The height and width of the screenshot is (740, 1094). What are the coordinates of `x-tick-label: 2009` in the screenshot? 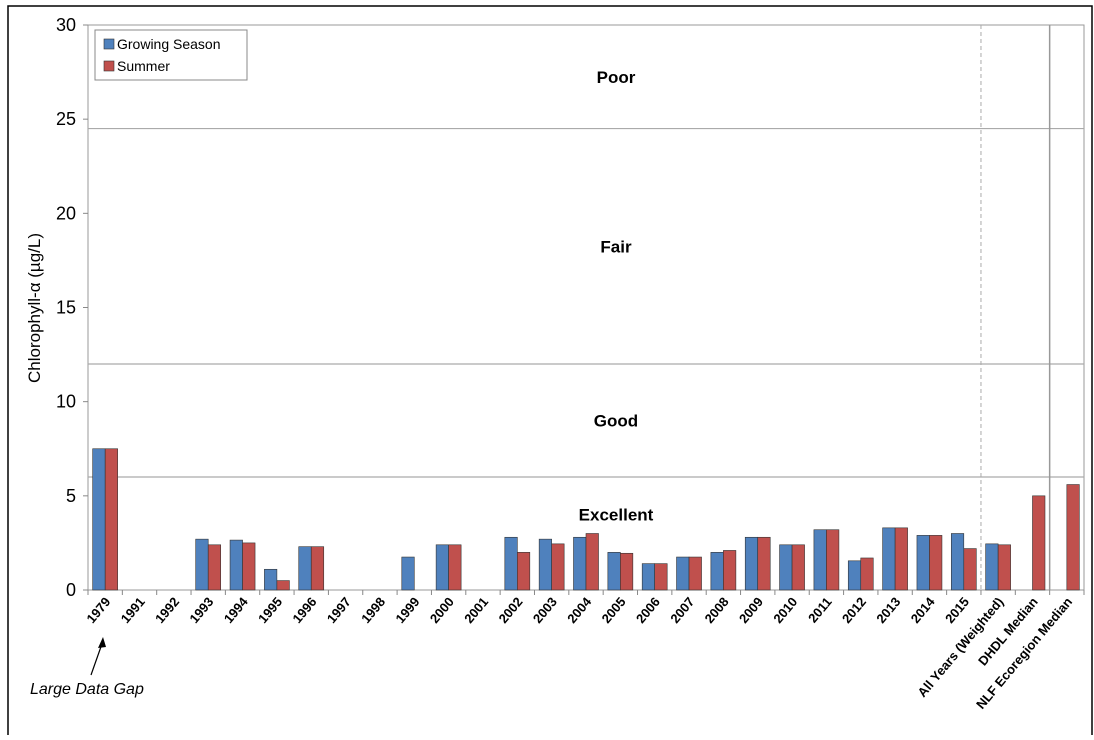 It's located at (751, 610).